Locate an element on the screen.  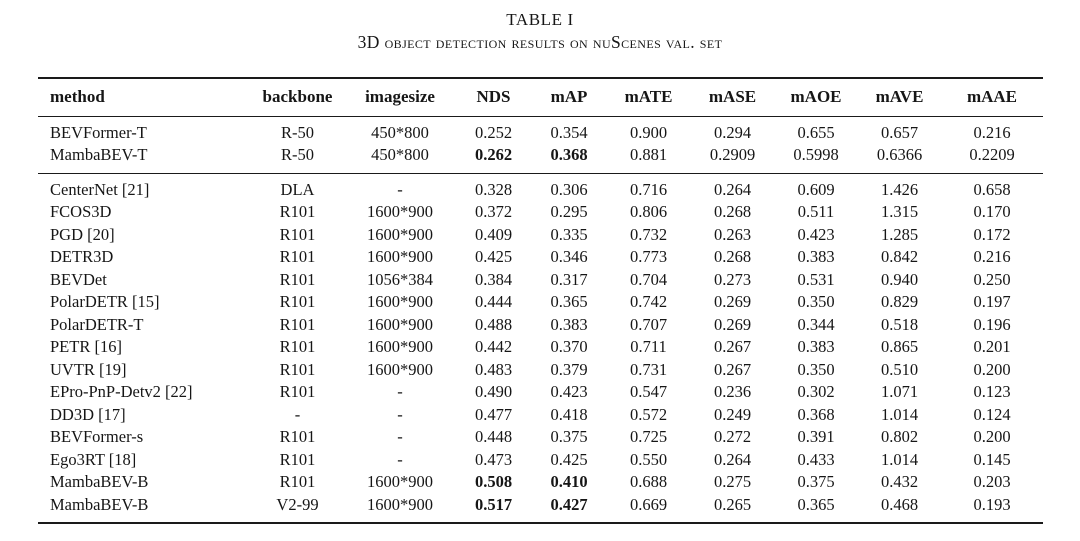
cell-mate: 0.731 is located at coordinates (648, 369).